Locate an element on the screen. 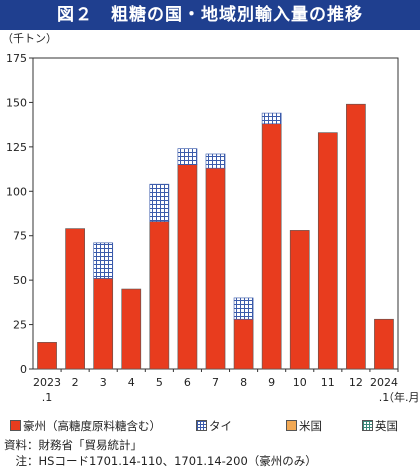 This screenshot has height=472, width=420. x-tick-label: 2024.1 is located at coordinates (384, 390).